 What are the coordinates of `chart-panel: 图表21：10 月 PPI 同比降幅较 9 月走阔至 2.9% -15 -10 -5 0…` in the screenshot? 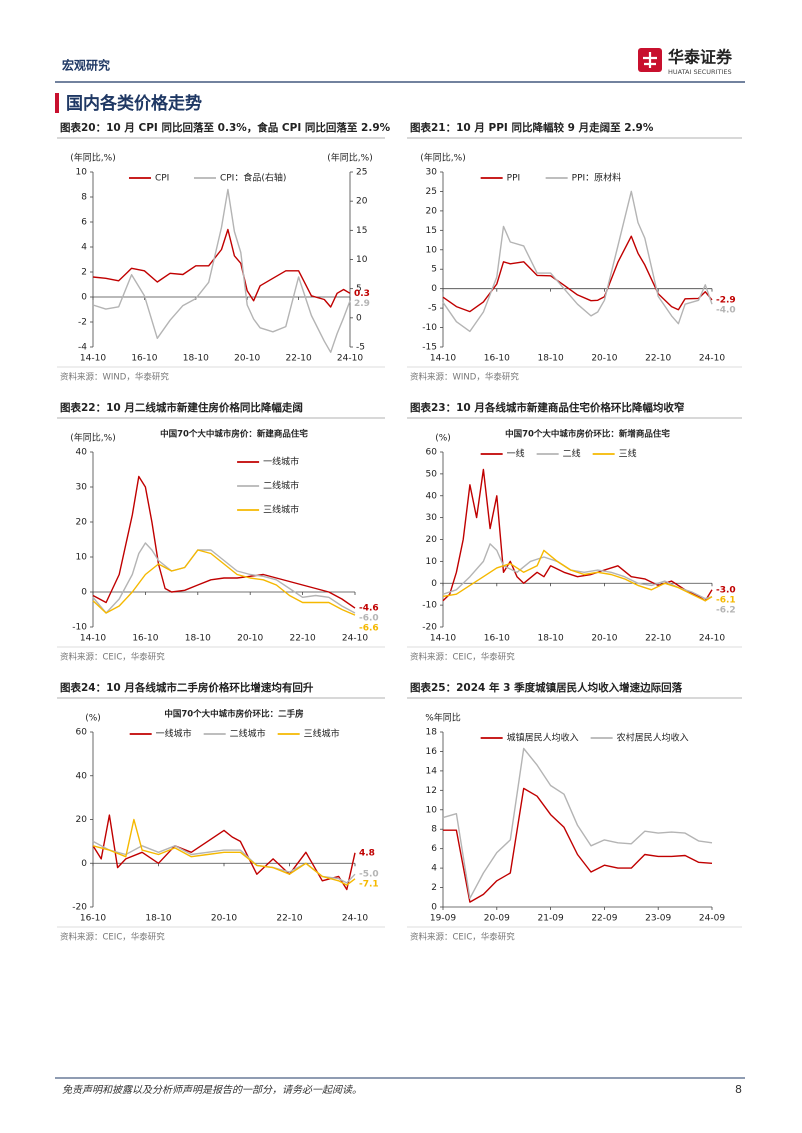 It's located at (574, 252).